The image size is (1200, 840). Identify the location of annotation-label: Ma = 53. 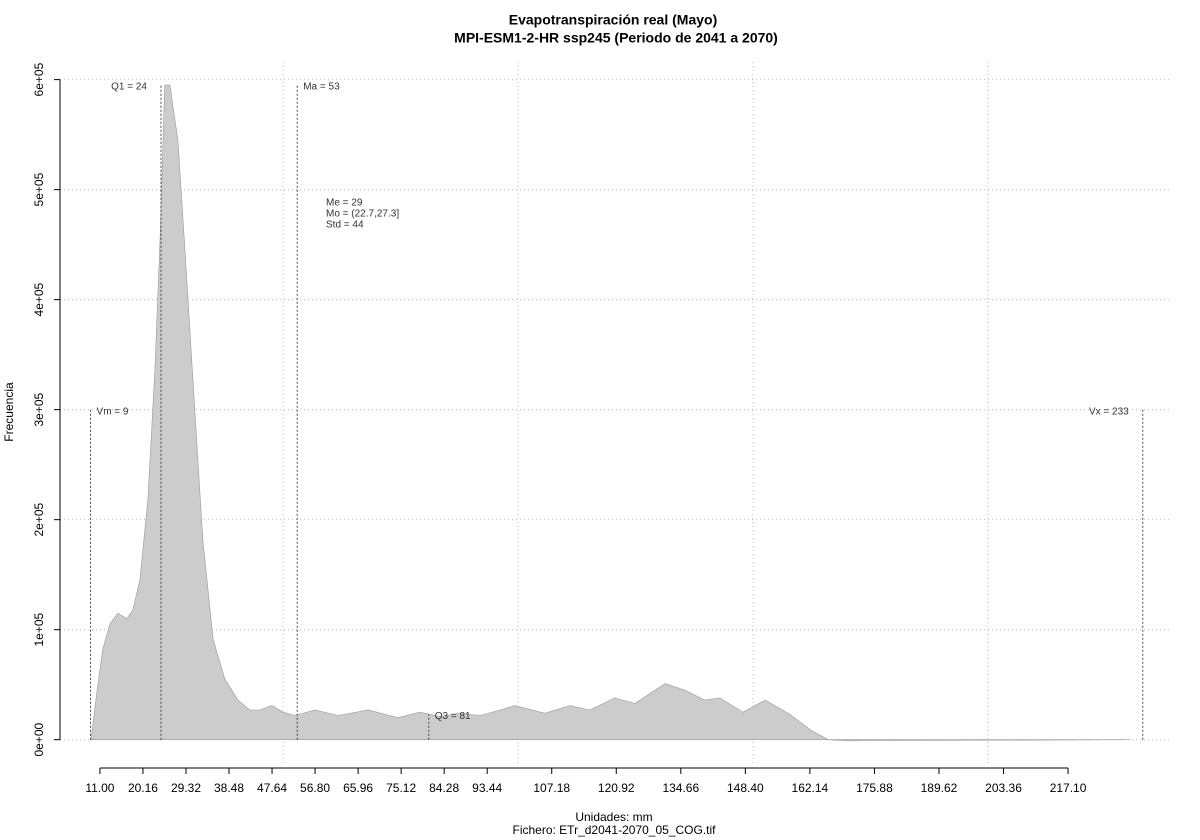
(321, 87).